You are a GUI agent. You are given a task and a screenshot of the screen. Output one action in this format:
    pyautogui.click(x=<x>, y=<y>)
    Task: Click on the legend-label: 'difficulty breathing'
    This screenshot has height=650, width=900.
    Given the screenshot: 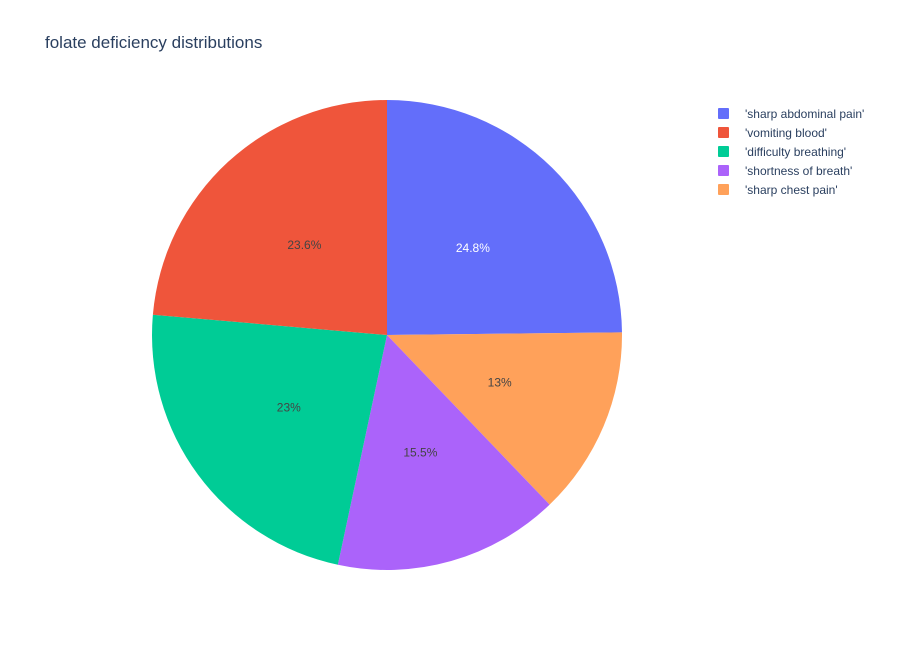 What is the action you would take?
    pyautogui.click(x=796, y=151)
    